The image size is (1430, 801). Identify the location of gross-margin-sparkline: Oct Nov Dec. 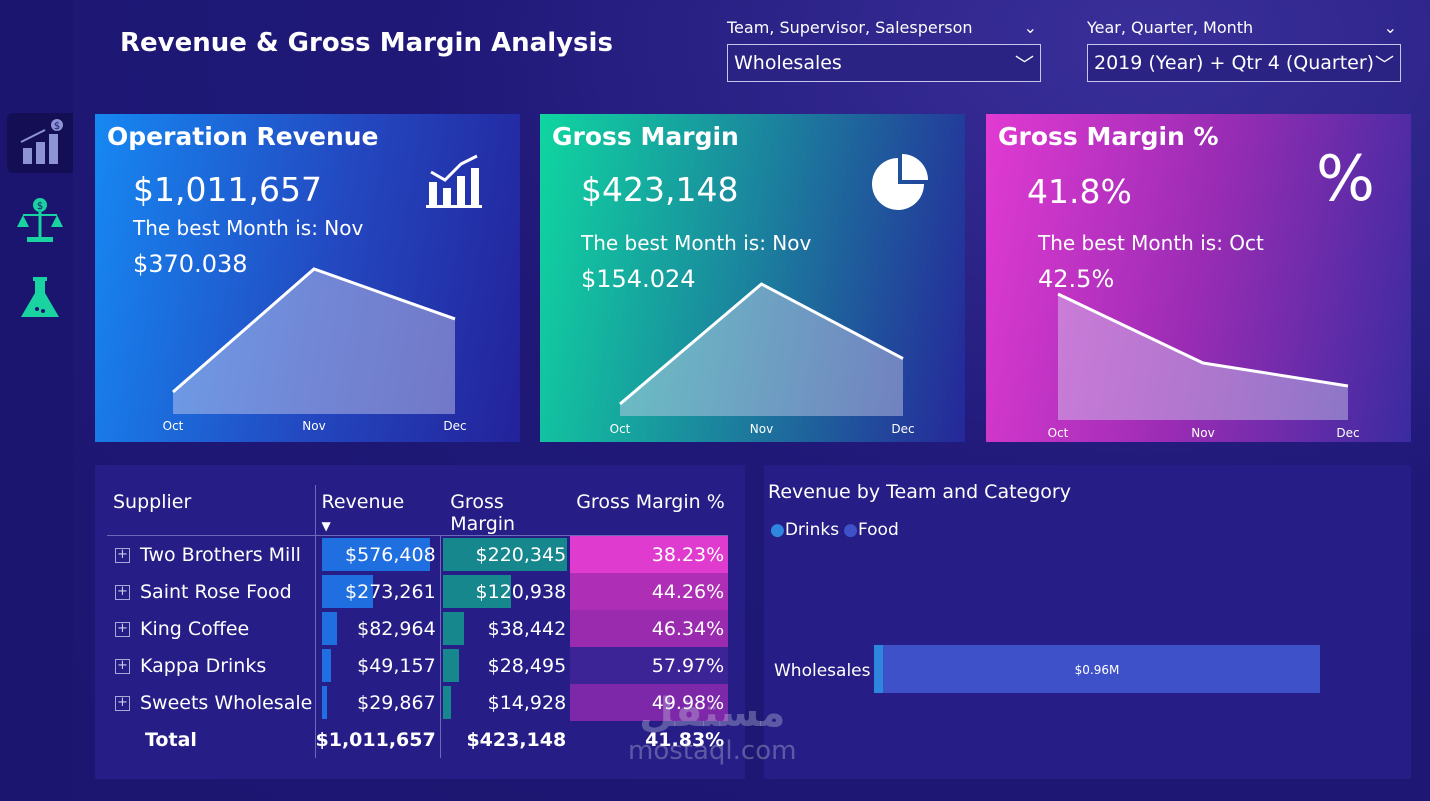
(762, 359).